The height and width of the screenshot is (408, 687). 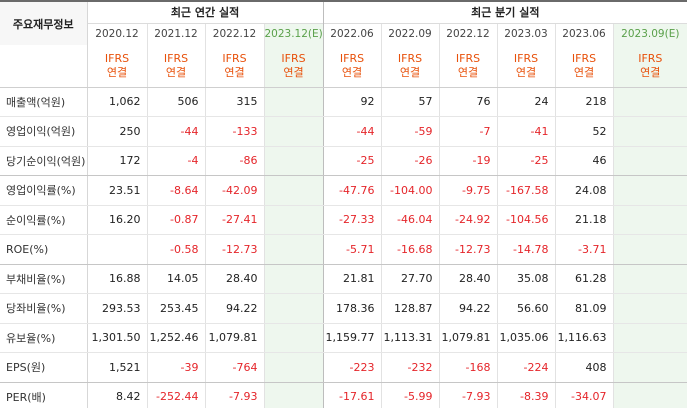 I want to click on value-cell: -8.39, so click(x=526, y=395).